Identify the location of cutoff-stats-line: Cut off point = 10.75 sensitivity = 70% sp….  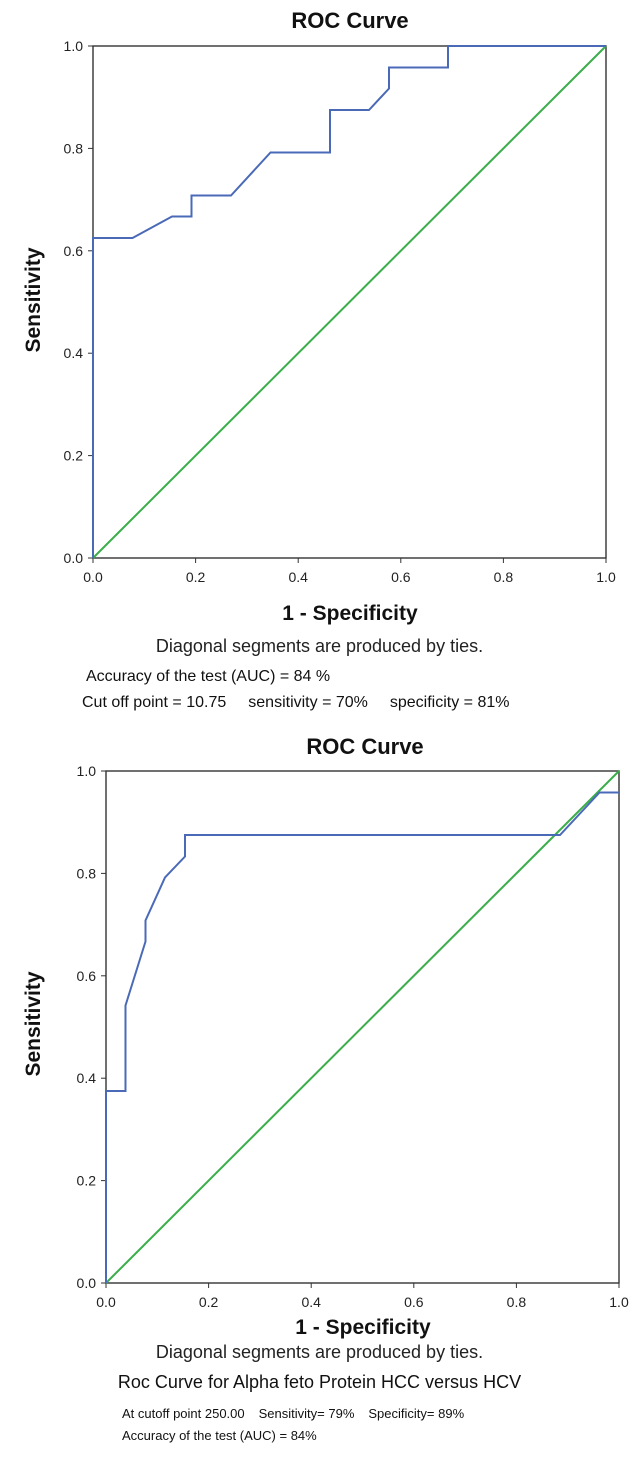
(306, 703).